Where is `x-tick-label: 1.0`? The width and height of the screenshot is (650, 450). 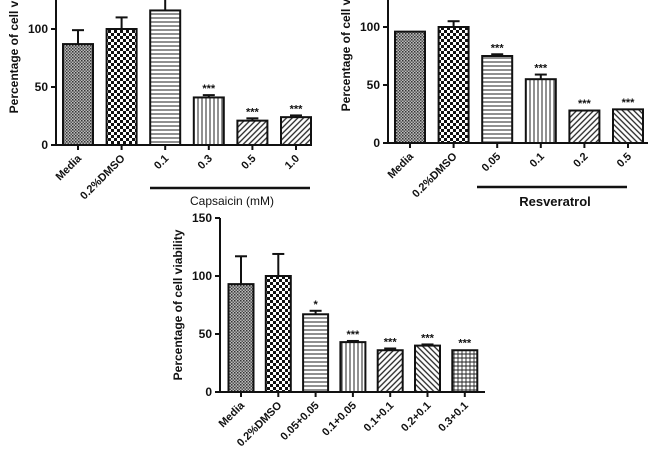 x-tick-label: 1.0 is located at coordinates (292, 162).